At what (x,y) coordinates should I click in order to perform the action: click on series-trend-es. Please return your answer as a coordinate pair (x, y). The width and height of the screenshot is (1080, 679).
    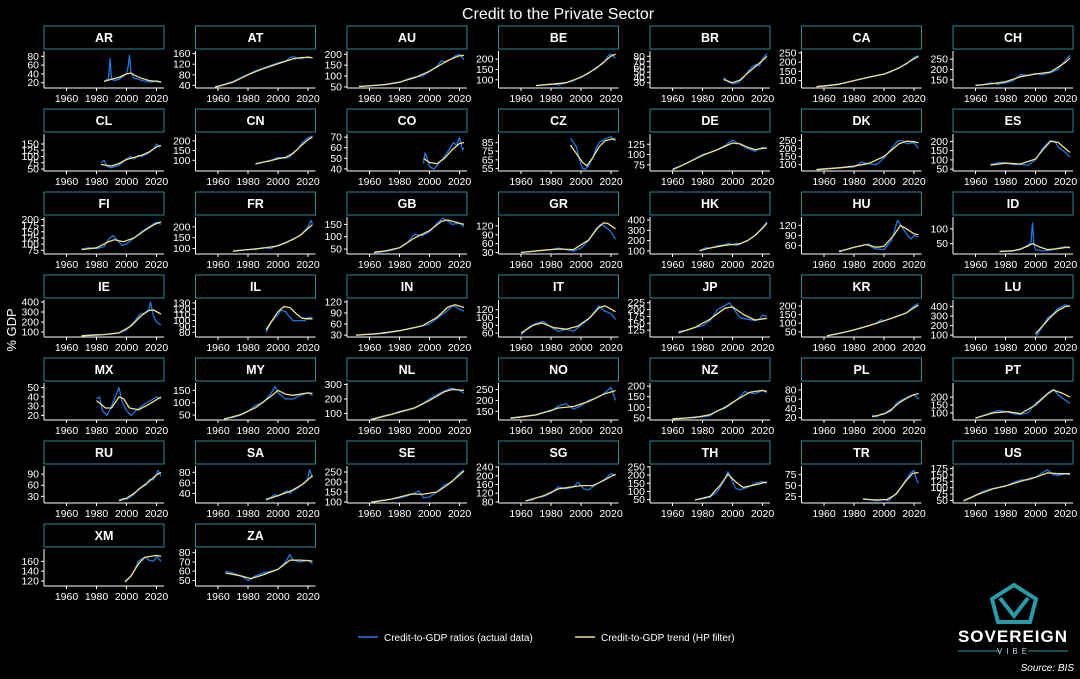
    Looking at the image, I should click on (1030, 153).